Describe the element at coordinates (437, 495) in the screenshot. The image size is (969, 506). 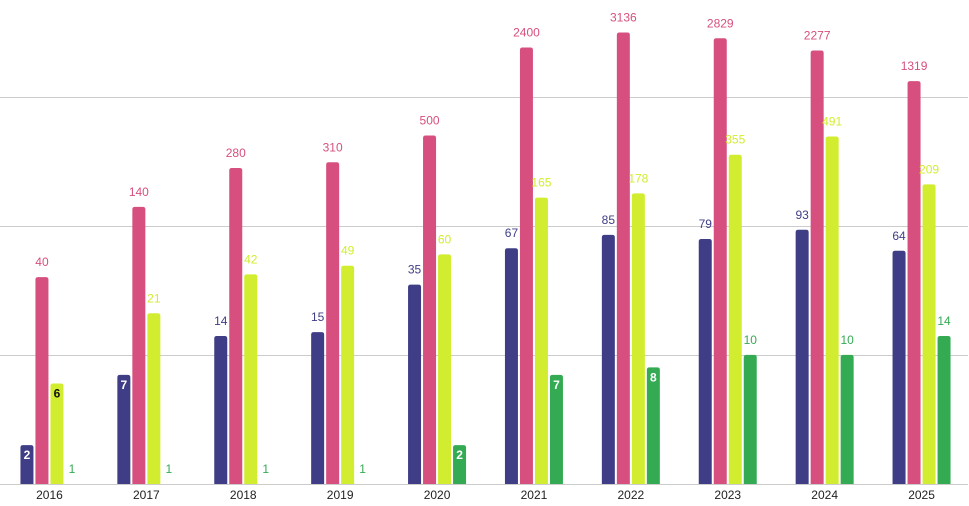
I see `x-tick-label-2020: 2020` at that location.